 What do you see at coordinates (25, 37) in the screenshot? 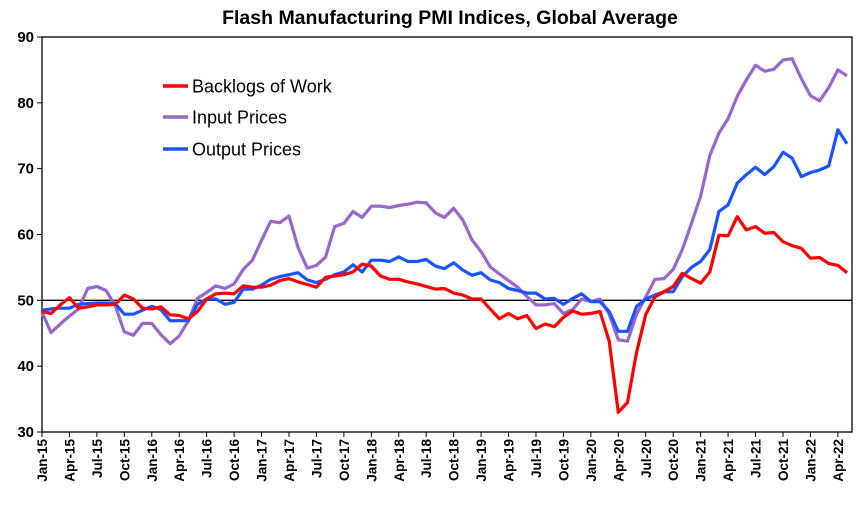
I see `y-tick-label: 90` at bounding box center [25, 37].